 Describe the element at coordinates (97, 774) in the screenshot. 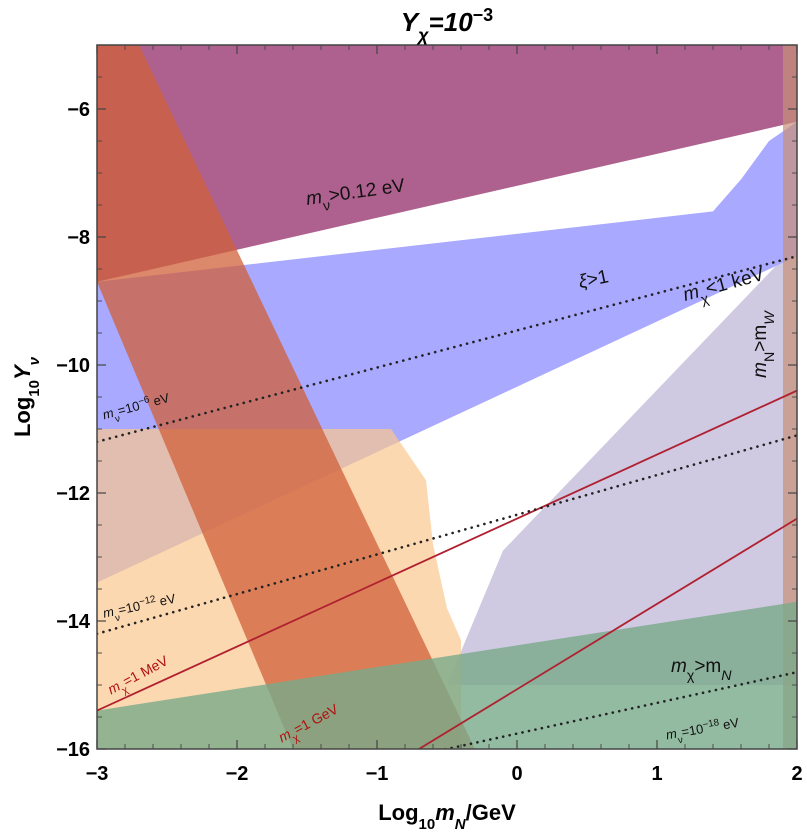

I see `x-tick-label: −3` at that location.